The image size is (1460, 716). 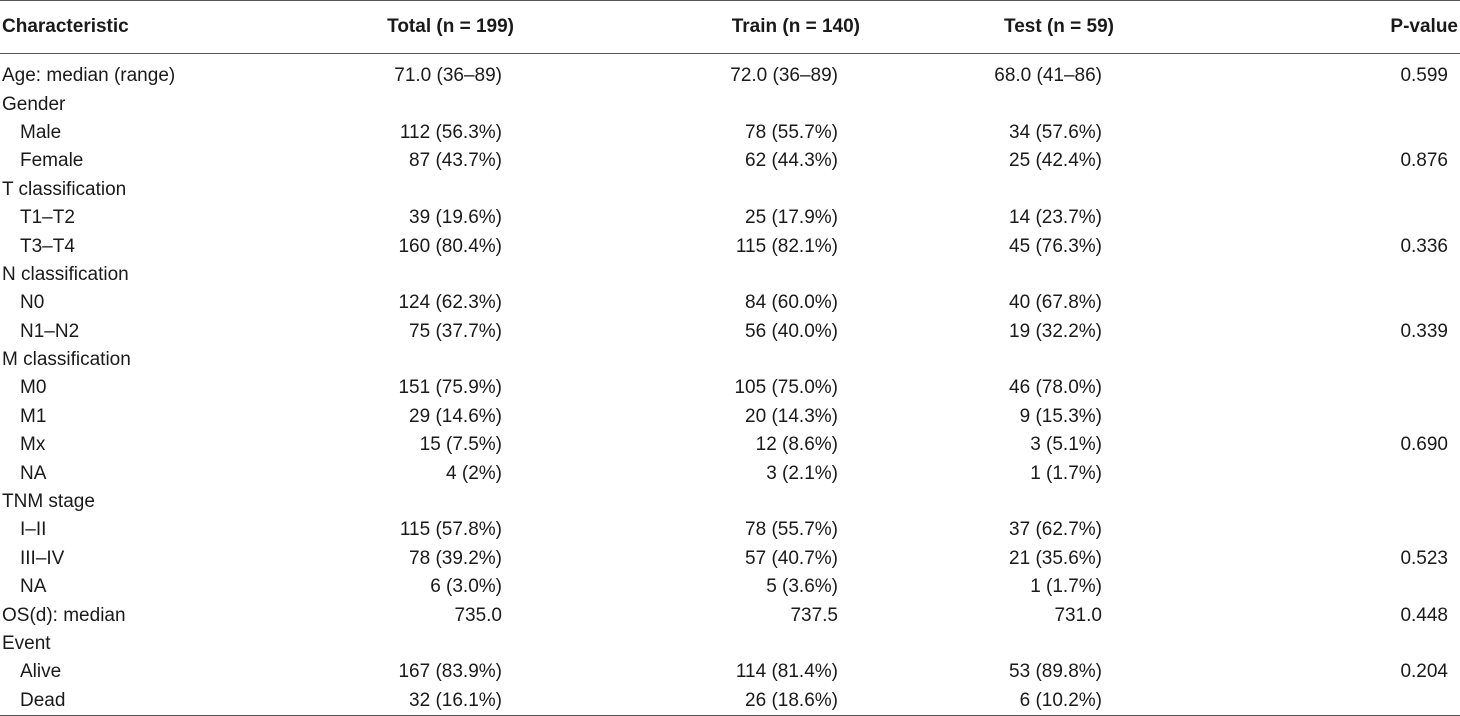 What do you see at coordinates (1424, 615) in the screenshot?
I see `cell-pvalue: 0.448` at bounding box center [1424, 615].